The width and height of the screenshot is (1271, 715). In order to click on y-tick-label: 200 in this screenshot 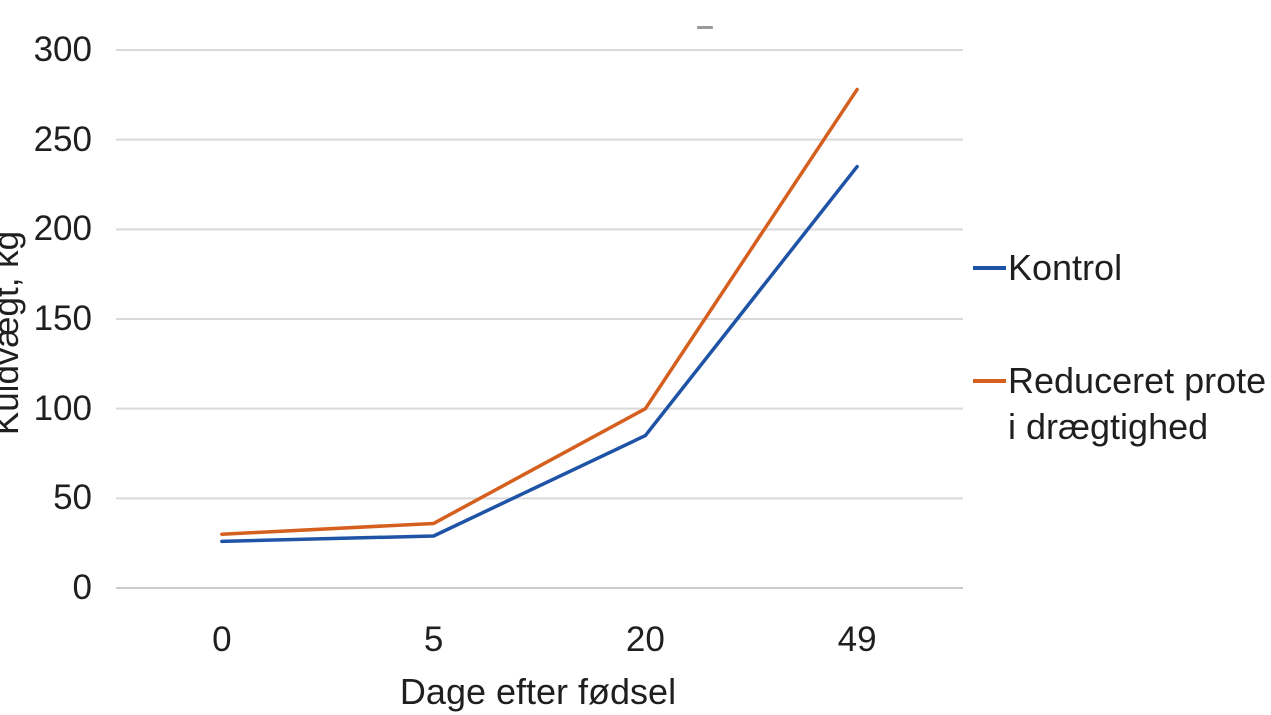, I will do `click(62, 229)`.